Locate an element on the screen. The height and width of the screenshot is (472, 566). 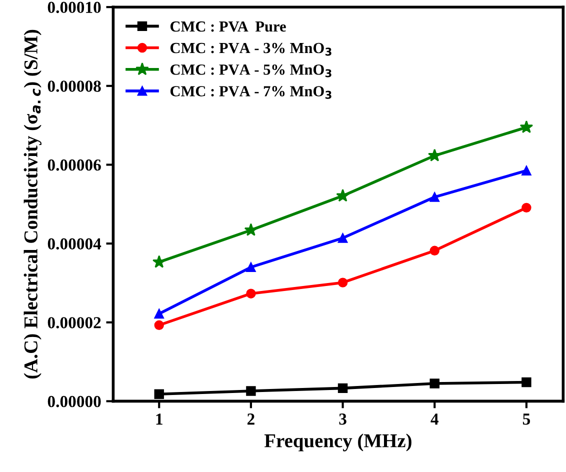
legend-label: CMC : PVA - 3% MnO$_{3}$ is located at coordinates (251, 49).